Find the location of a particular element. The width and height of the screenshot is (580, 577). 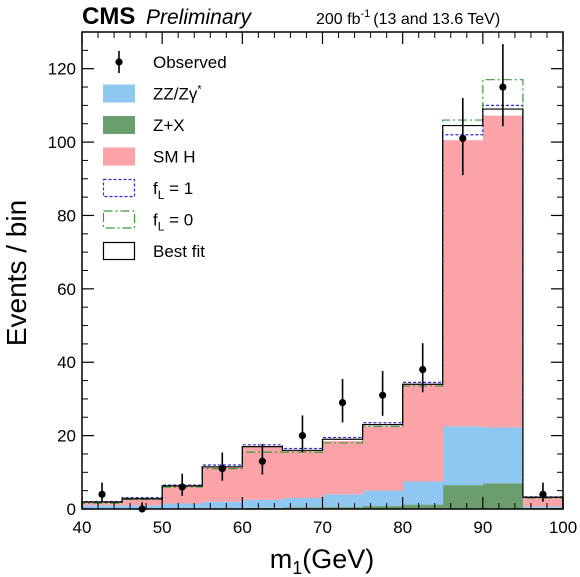

x-axis-title: m1(GeV) is located at coordinates (322, 560).